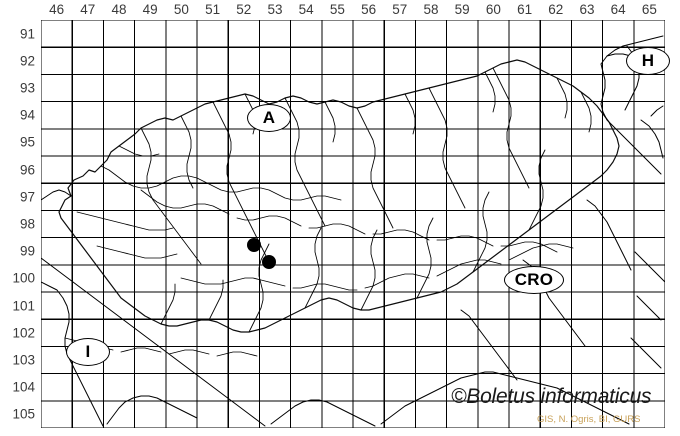  Describe the element at coordinates (27, 142) in the screenshot. I see `row-label-95: 95` at that location.